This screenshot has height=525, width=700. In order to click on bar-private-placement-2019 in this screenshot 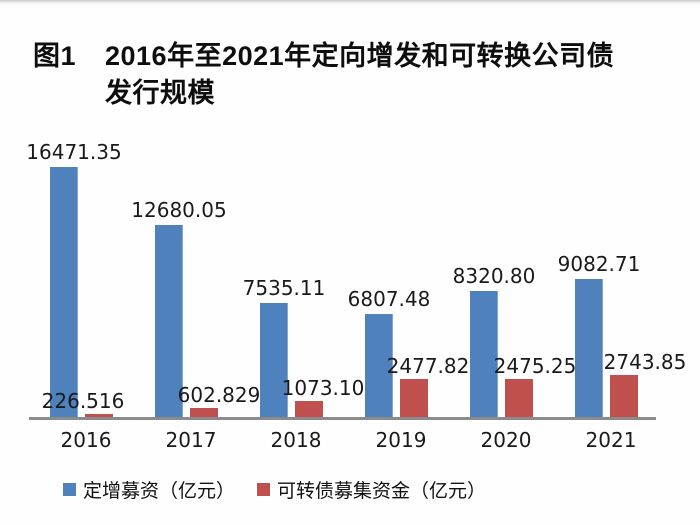, I will do `click(379, 365)`.